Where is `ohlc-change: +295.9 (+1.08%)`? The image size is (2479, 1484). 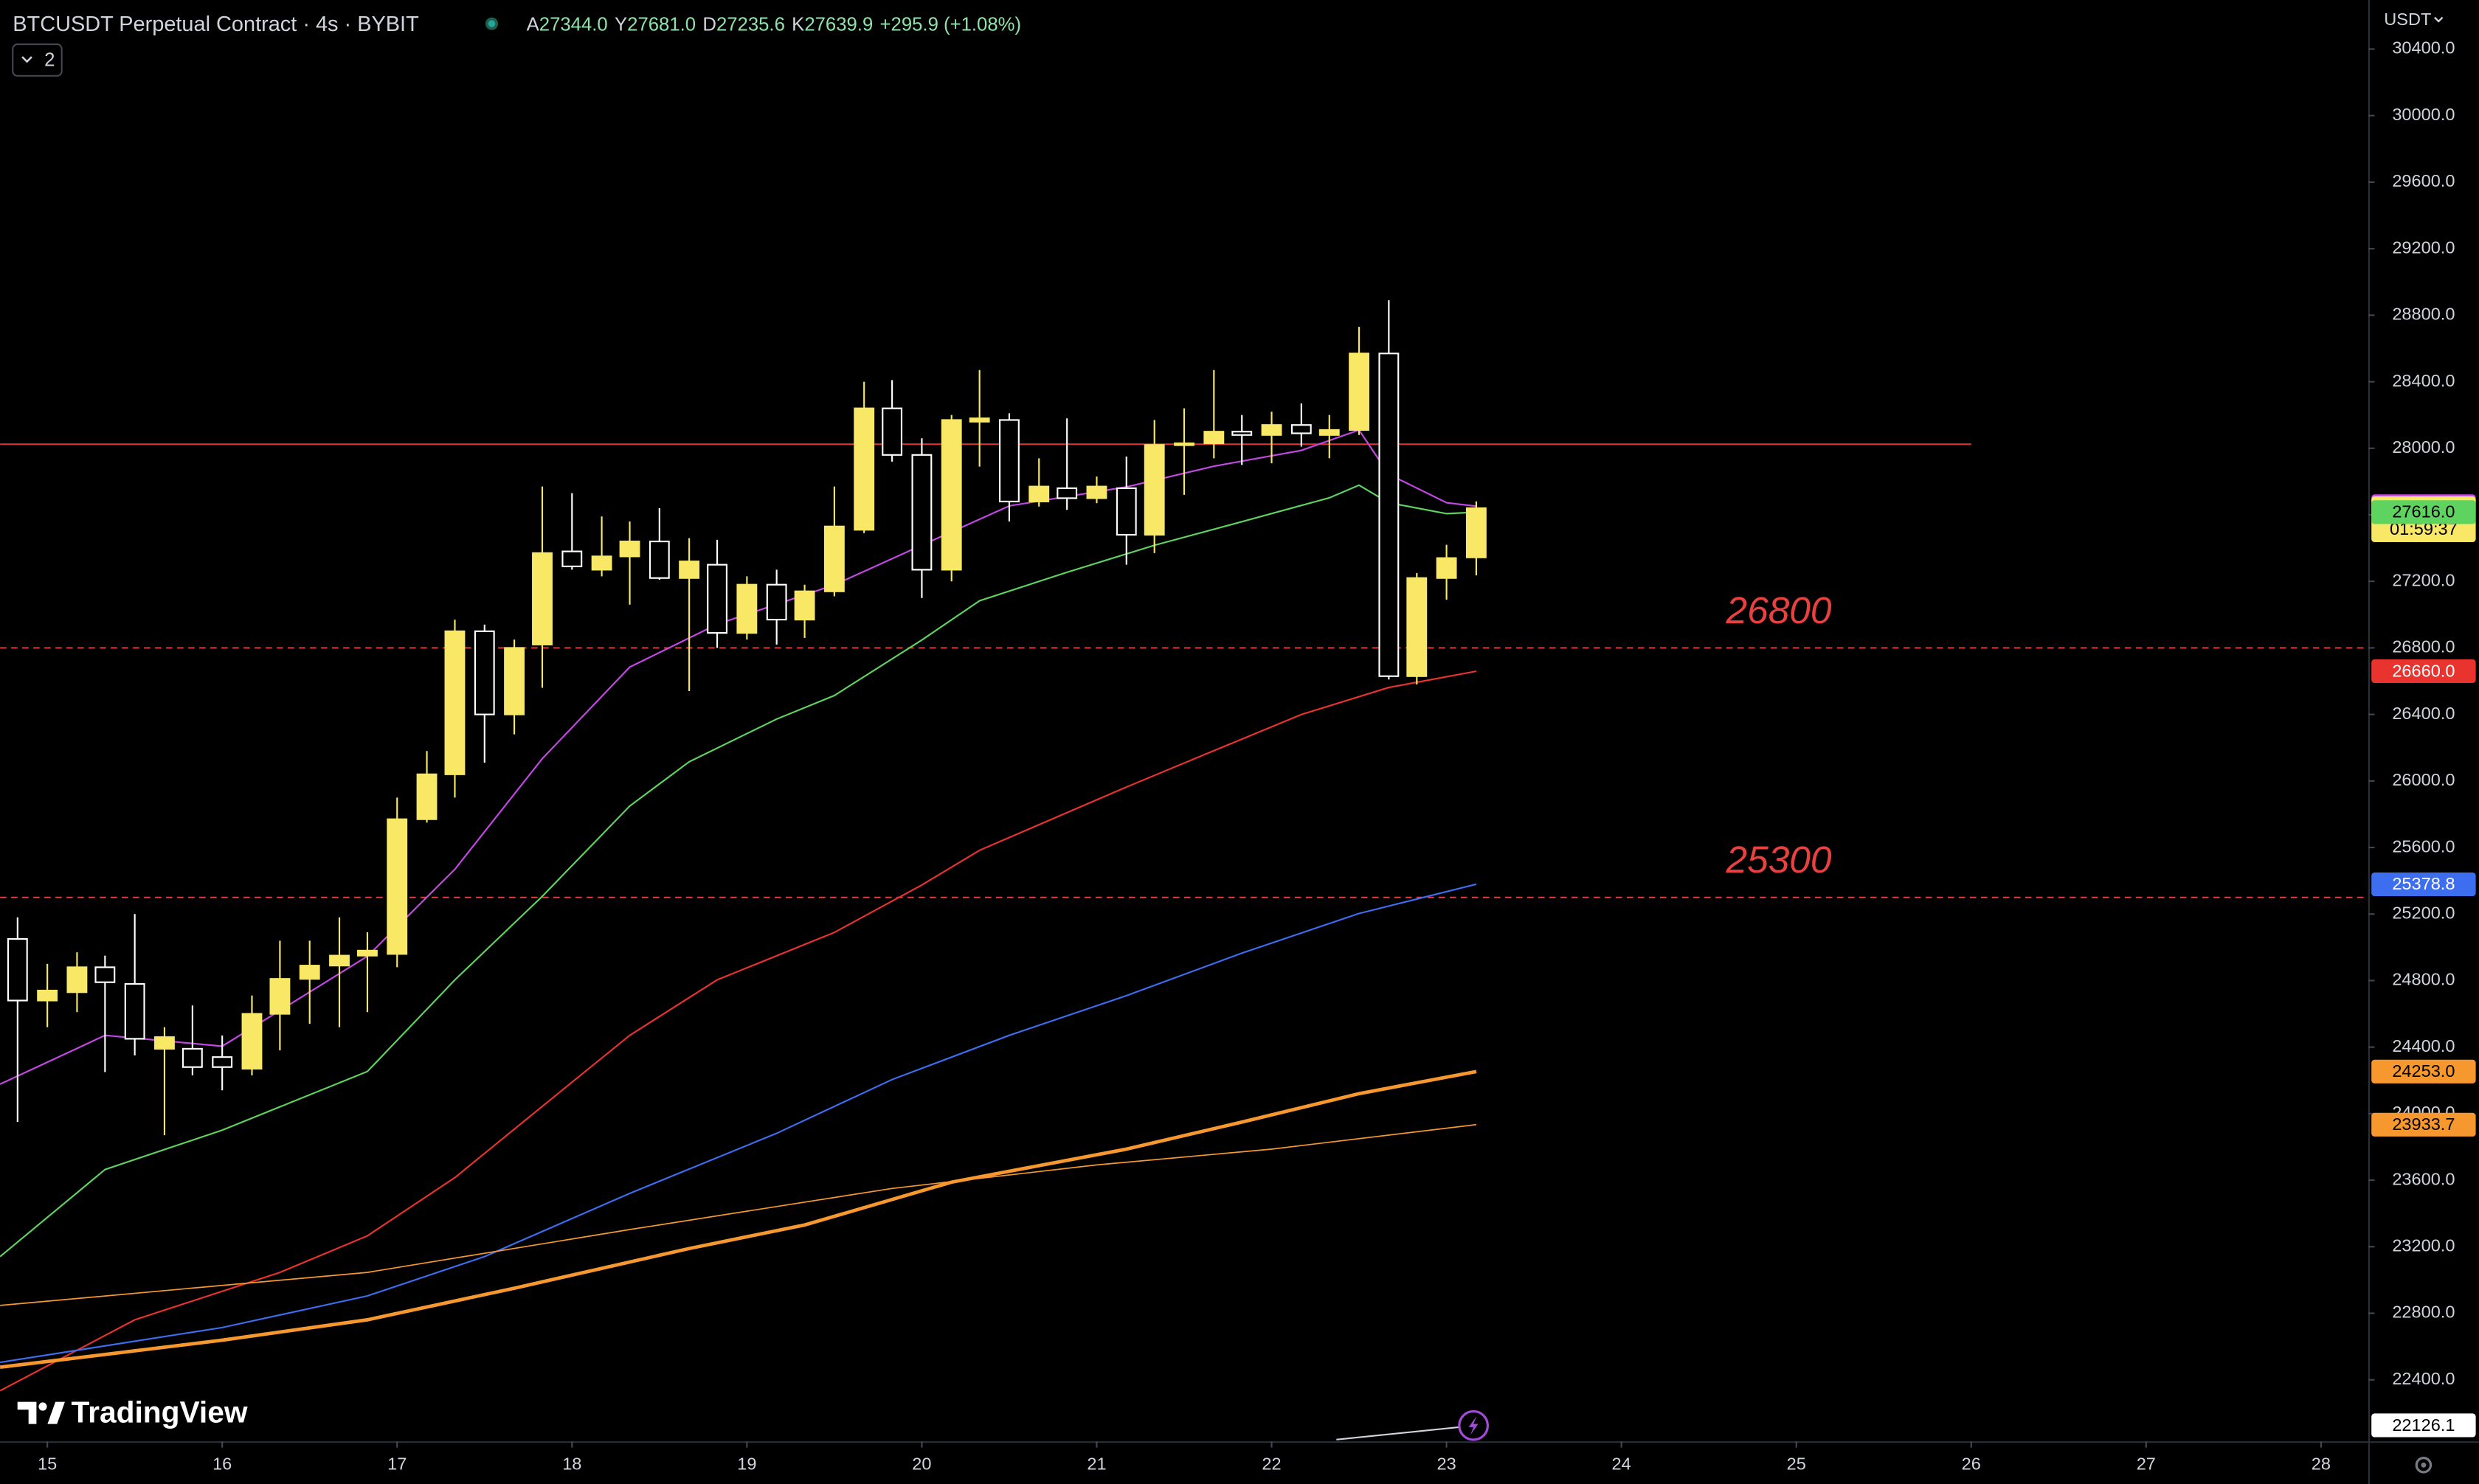
ohlc-change: +295.9 (+1.08%) is located at coordinates (951, 24).